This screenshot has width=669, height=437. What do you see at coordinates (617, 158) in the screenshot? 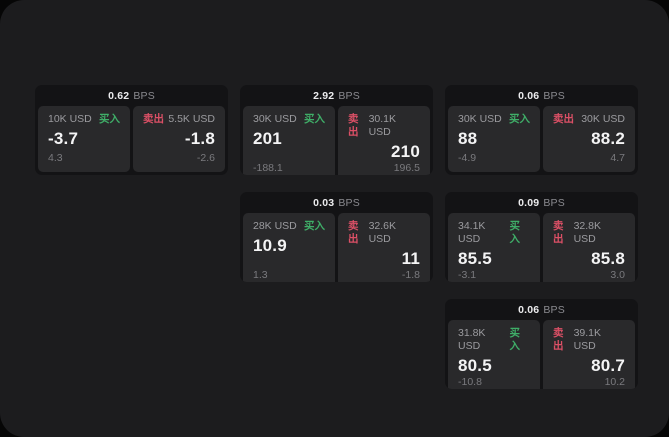
I see `sell-price-change: 4.7` at bounding box center [617, 158].